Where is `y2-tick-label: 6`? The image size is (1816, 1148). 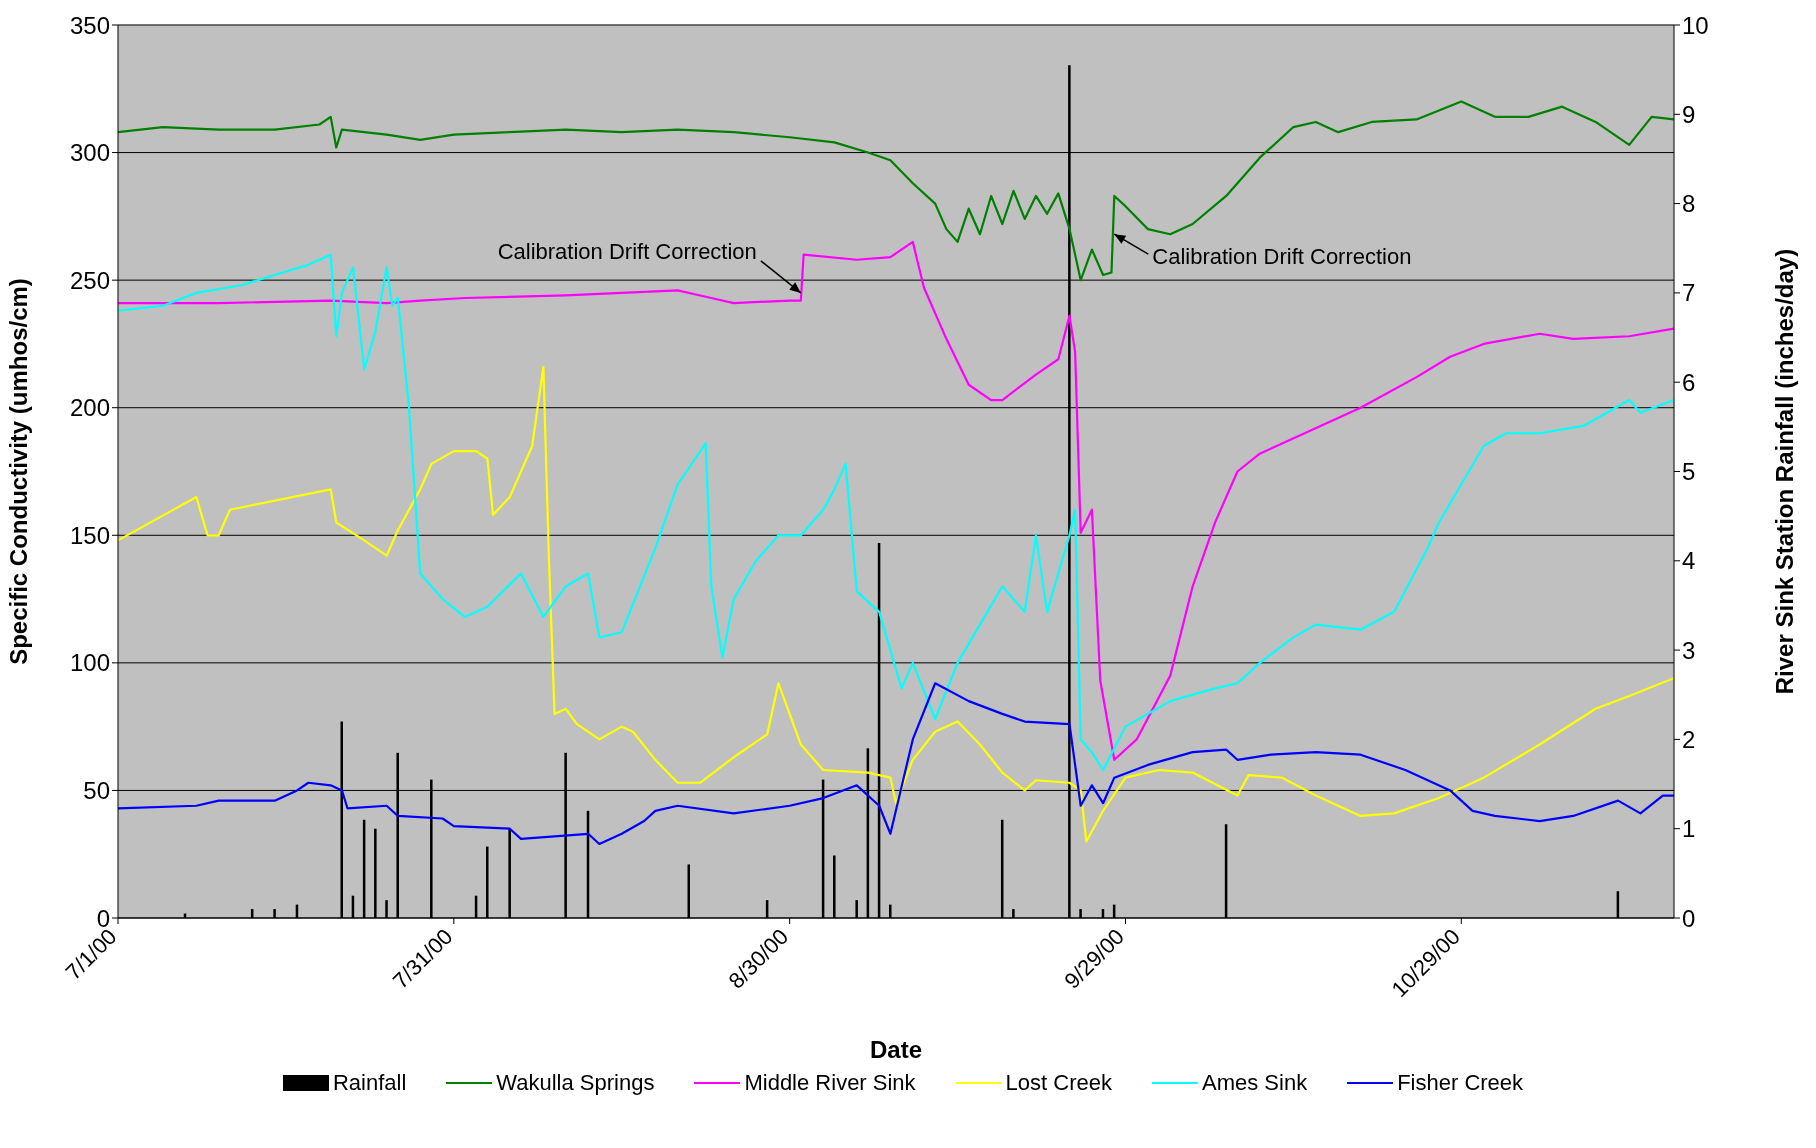
y2-tick-label: 6 is located at coordinates (1689, 382).